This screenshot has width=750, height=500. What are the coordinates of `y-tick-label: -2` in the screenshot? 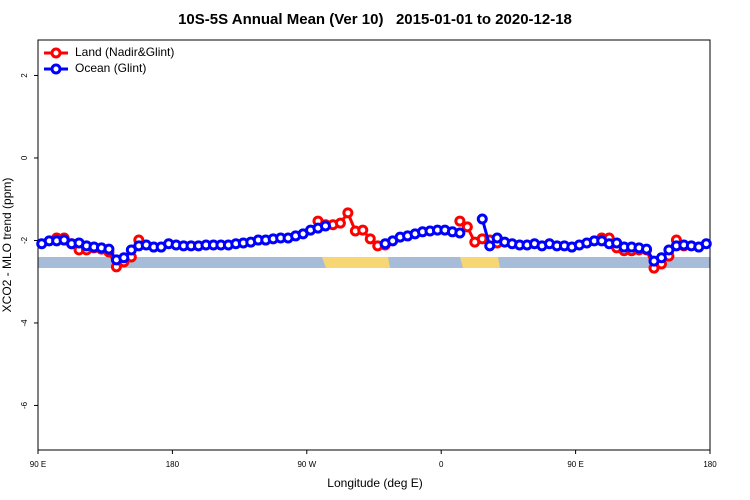 It's located at (24, 240).